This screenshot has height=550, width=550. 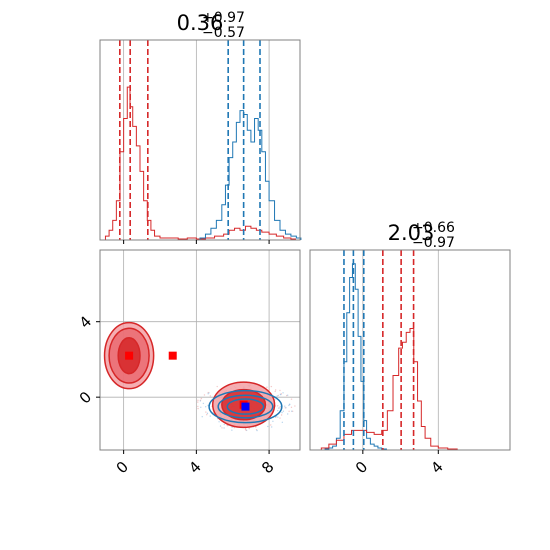 I want to click on hist-y-xtick-label: 0, so click(x=361, y=467).